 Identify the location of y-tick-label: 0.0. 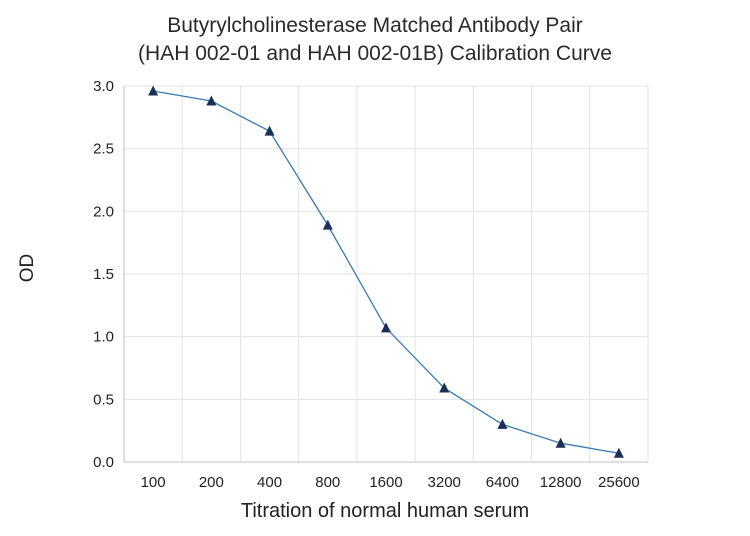
(103, 462).